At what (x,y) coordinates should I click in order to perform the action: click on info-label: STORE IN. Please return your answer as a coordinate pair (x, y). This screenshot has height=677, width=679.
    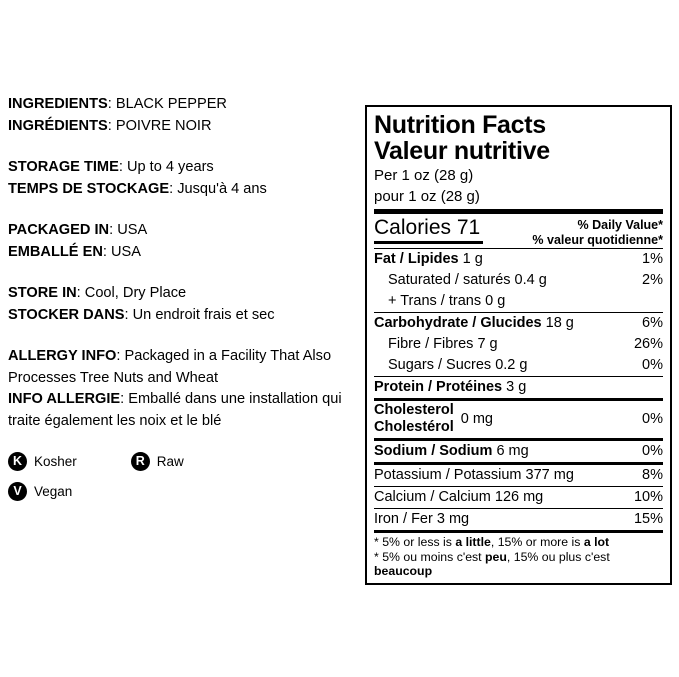
    Looking at the image, I should click on (42, 293).